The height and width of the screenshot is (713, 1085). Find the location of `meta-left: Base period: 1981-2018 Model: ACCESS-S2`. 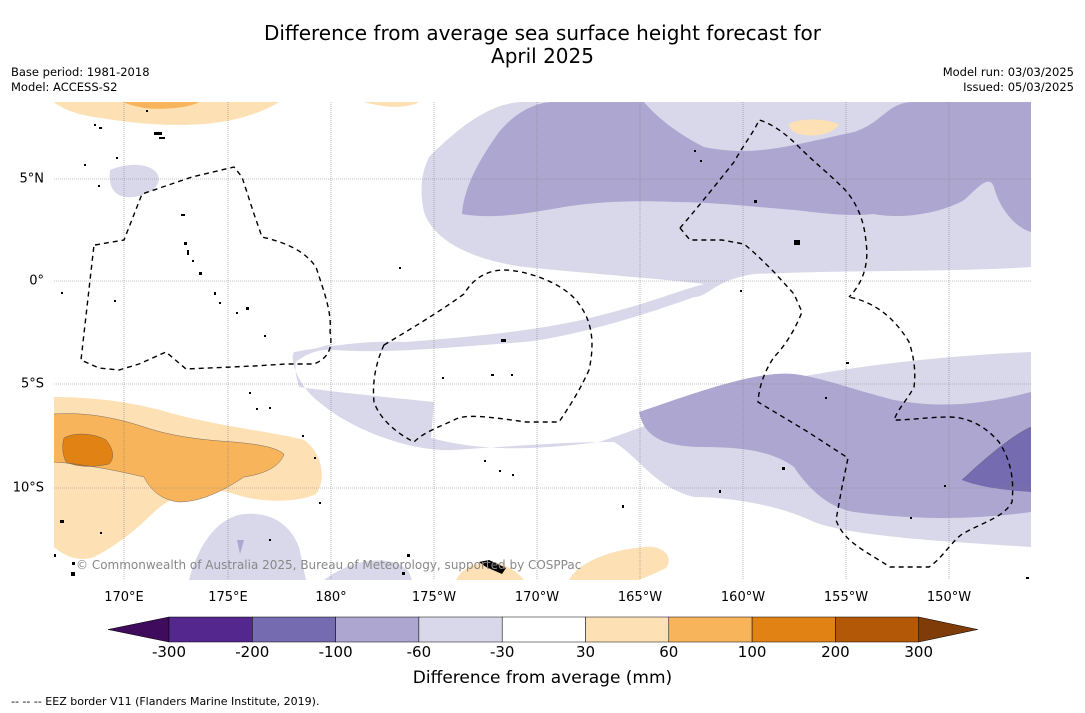

meta-left: Base period: 1981-2018 Model: ACCESS-S2 is located at coordinates (80, 80).